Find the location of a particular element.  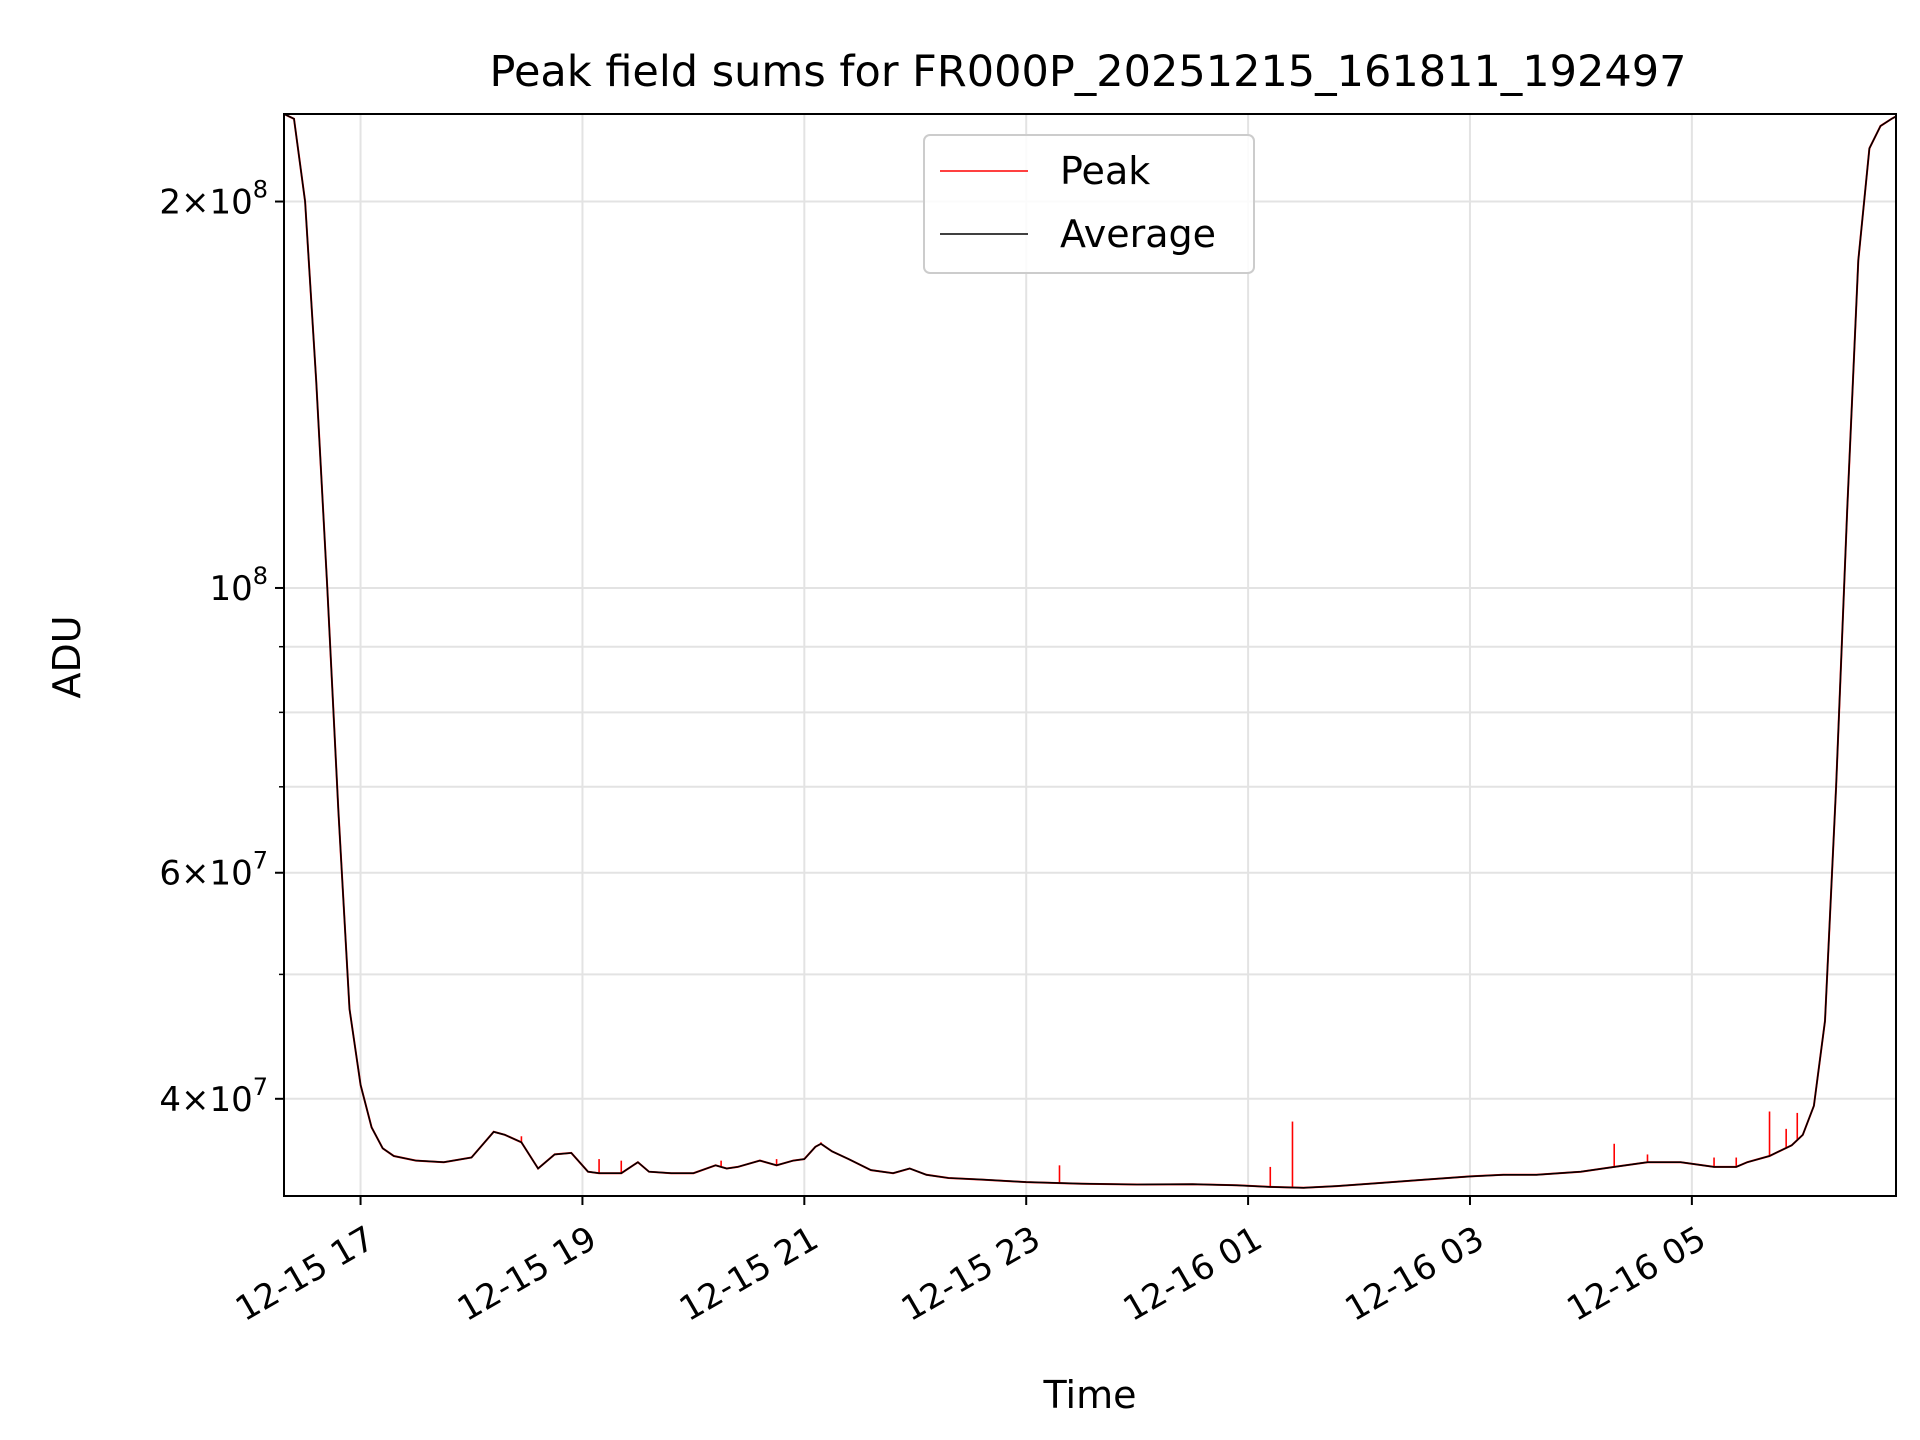

x-tick-label: 12-15 21 is located at coordinates (749, 1274).